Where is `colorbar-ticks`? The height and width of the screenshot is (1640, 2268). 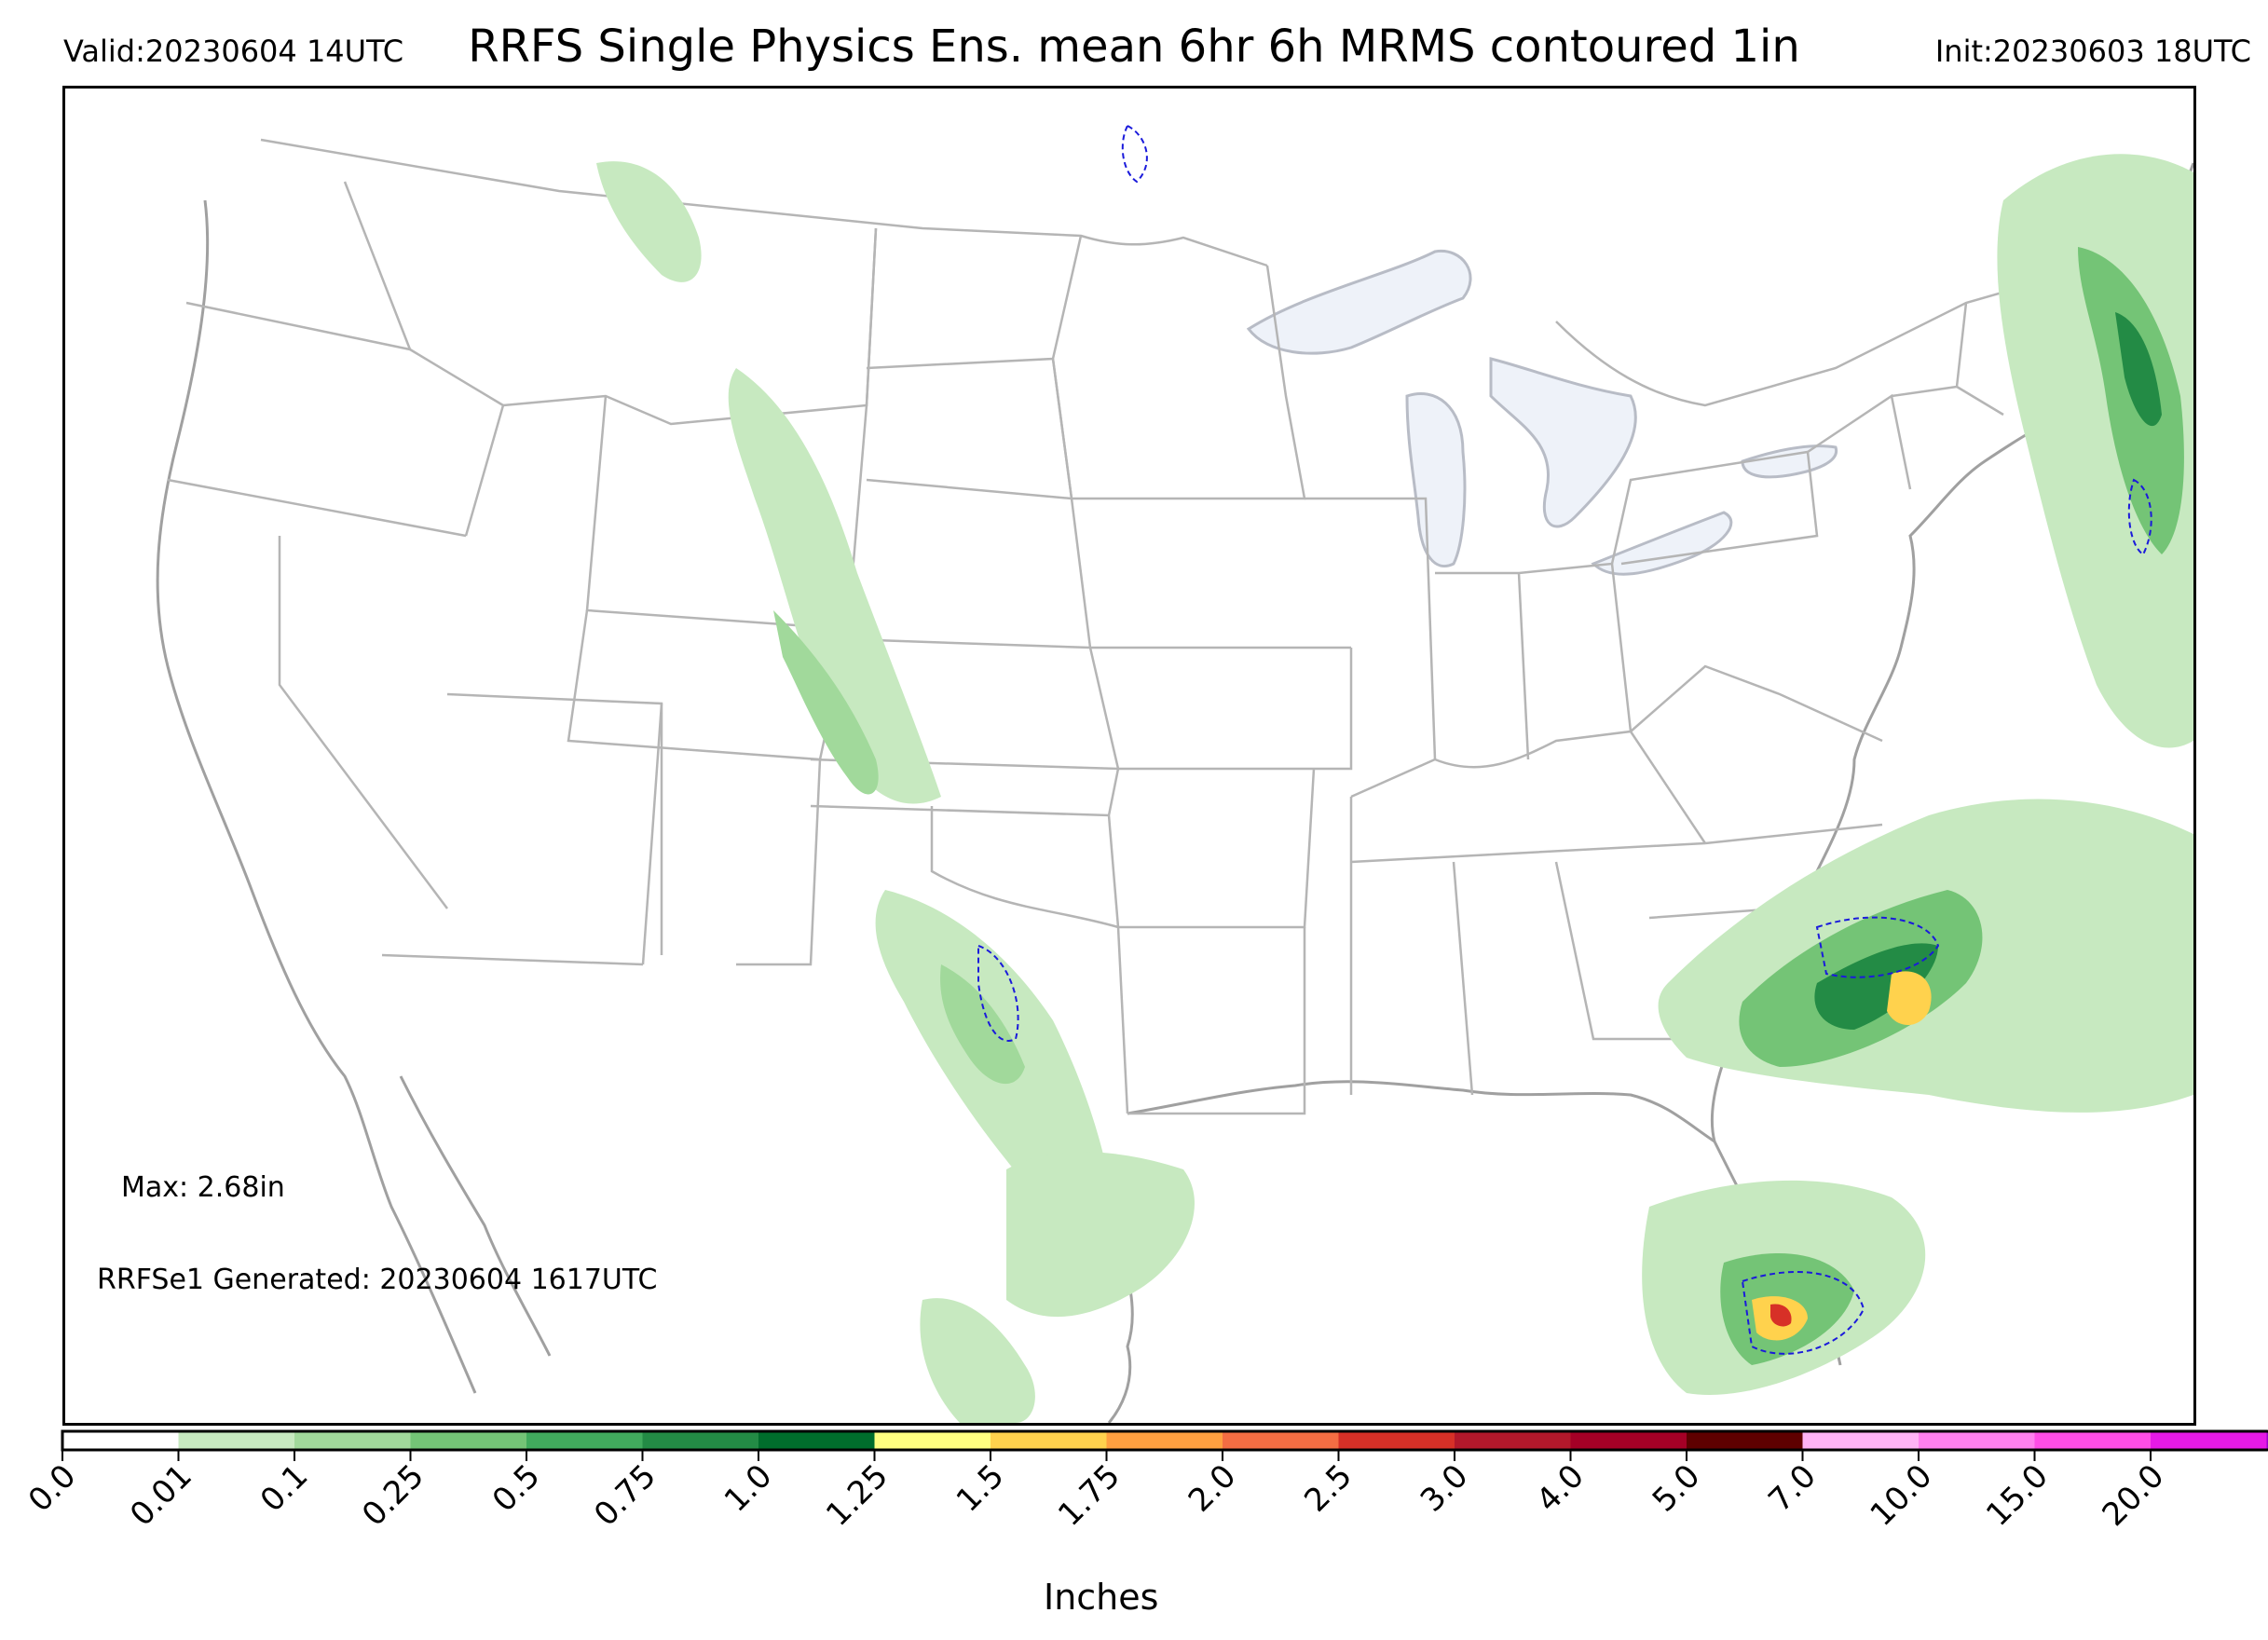
colorbar-ticks is located at coordinates (1106, 1455).